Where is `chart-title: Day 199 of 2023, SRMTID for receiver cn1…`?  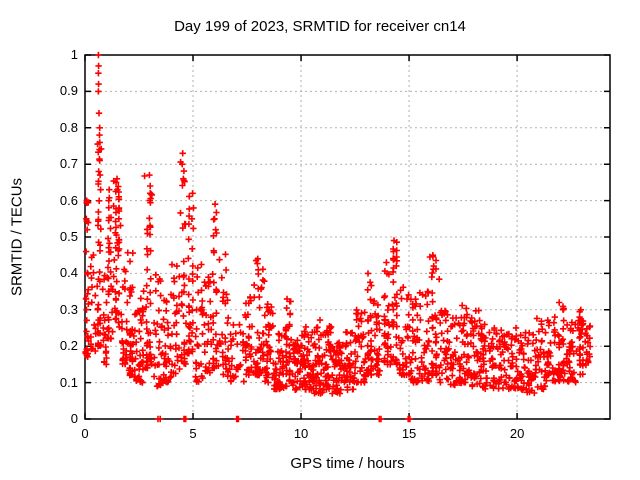 chart-title: Day 199 of 2023, SRMTID for receiver cn1… is located at coordinates (320, 26).